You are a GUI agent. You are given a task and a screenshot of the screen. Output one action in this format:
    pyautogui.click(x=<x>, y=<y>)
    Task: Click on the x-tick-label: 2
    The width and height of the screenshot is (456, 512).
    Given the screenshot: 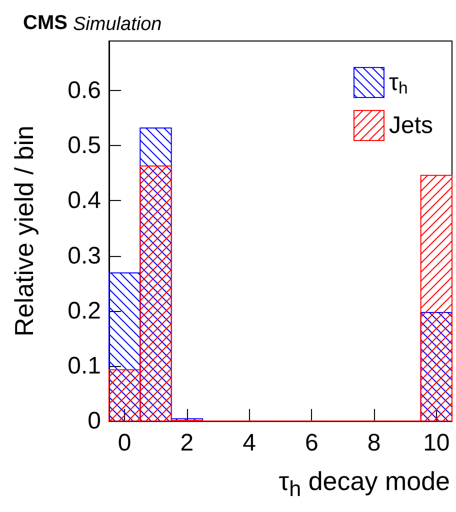 What is the action you would take?
    pyautogui.click(x=187, y=443)
    